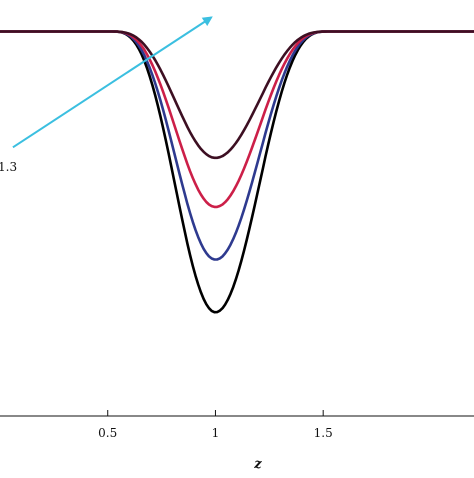  I want to click on x-tick-label: 1, so click(216, 433).